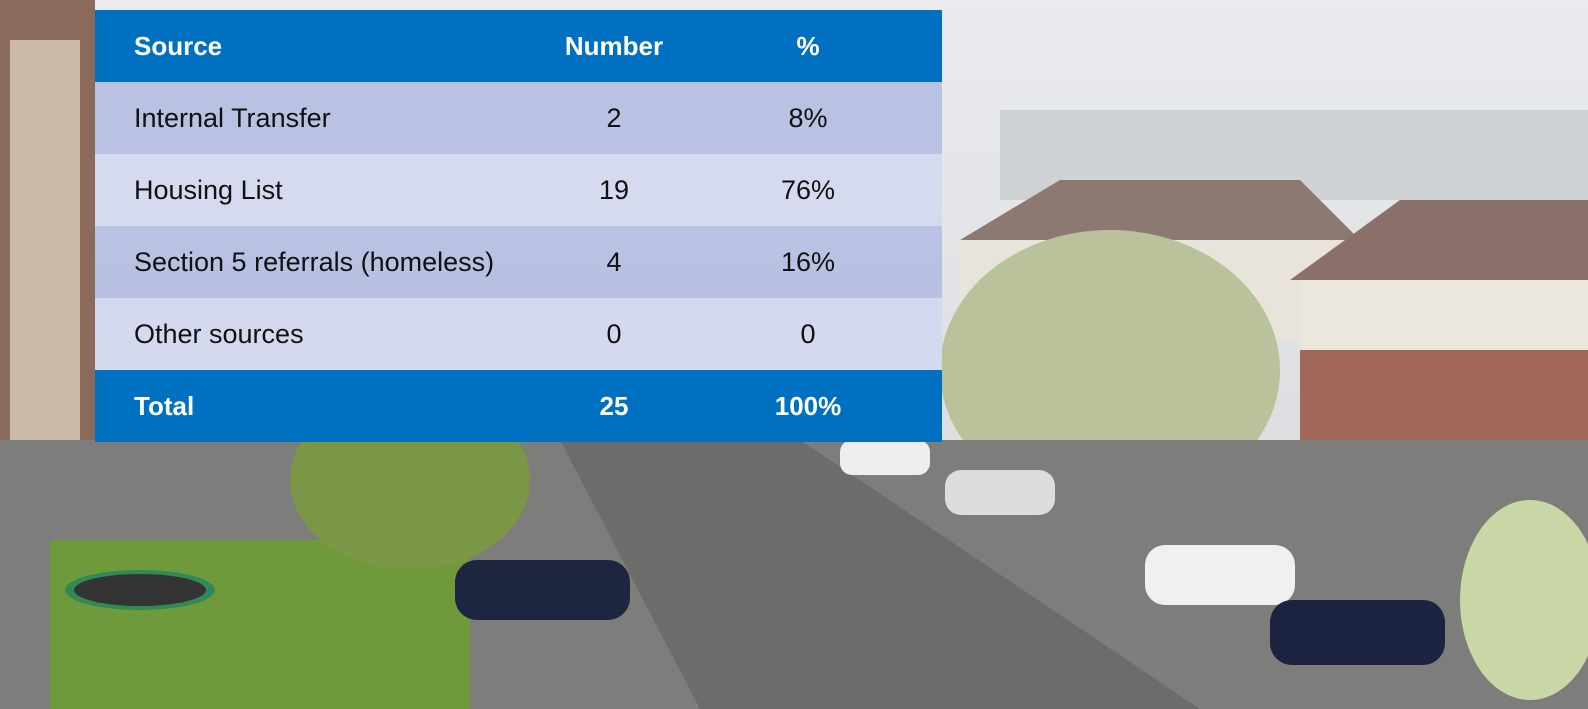  I want to click on table-row: Other sources 0 0, so click(518, 334).